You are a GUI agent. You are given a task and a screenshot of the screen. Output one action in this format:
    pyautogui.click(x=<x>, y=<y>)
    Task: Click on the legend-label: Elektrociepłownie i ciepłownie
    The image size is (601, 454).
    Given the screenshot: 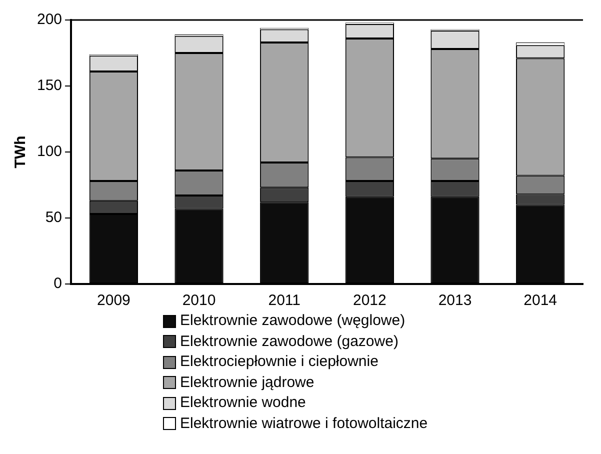 What is the action you would take?
    pyautogui.click(x=279, y=362)
    